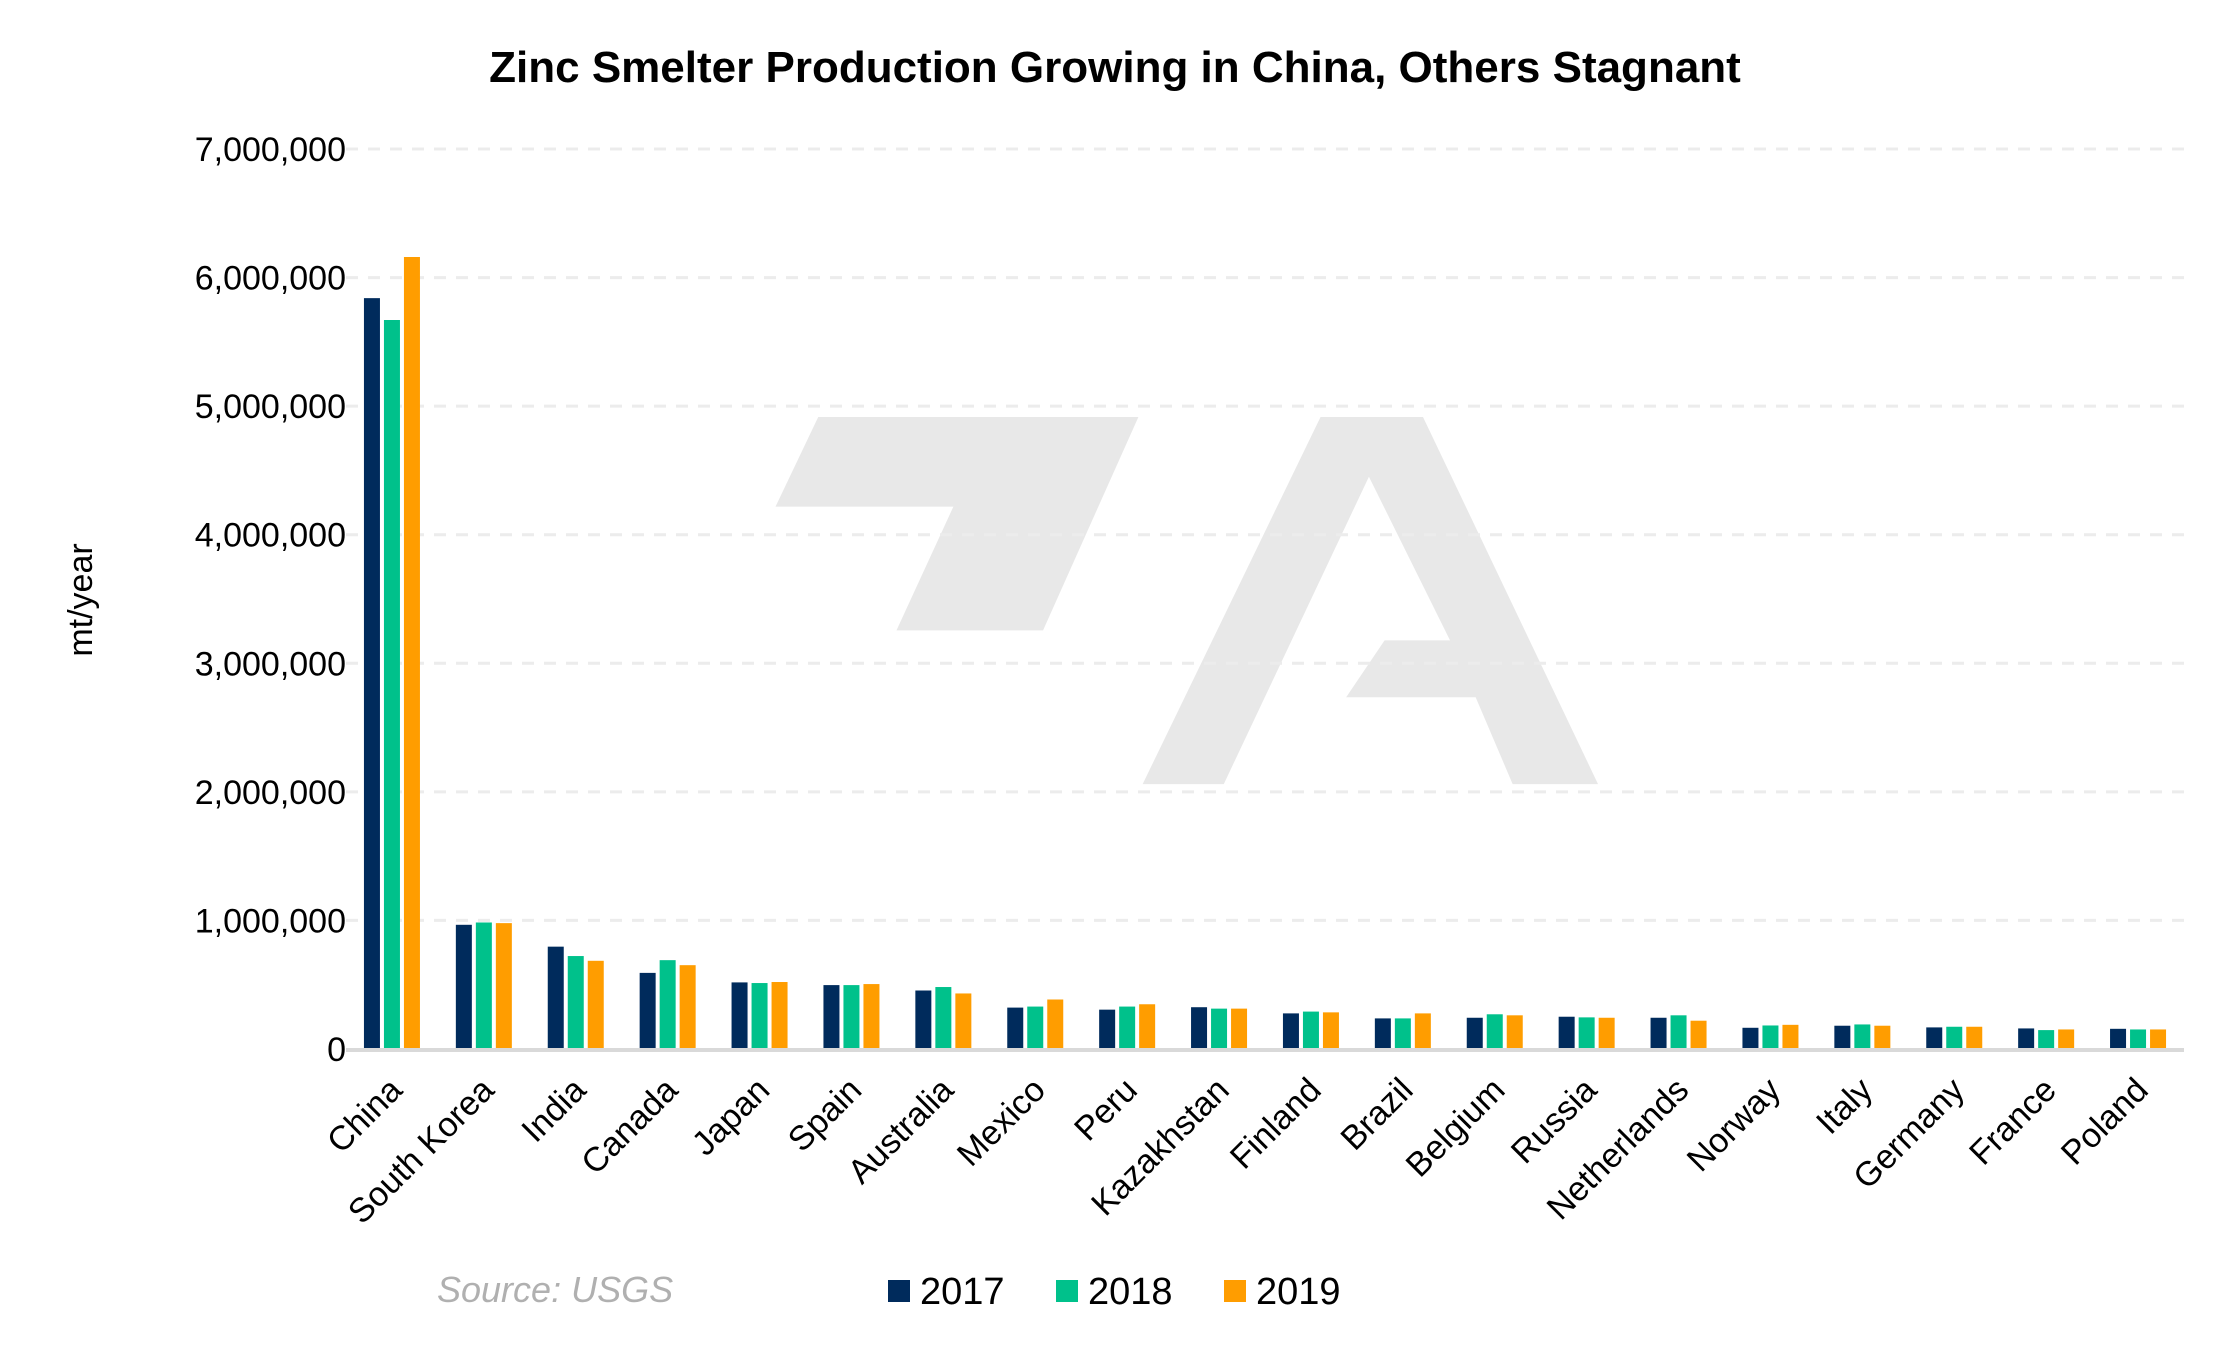  What do you see at coordinates (1377, 1114) in the screenshot?
I see `x-tick-label: Brazil` at bounding box center [1377, 1114].